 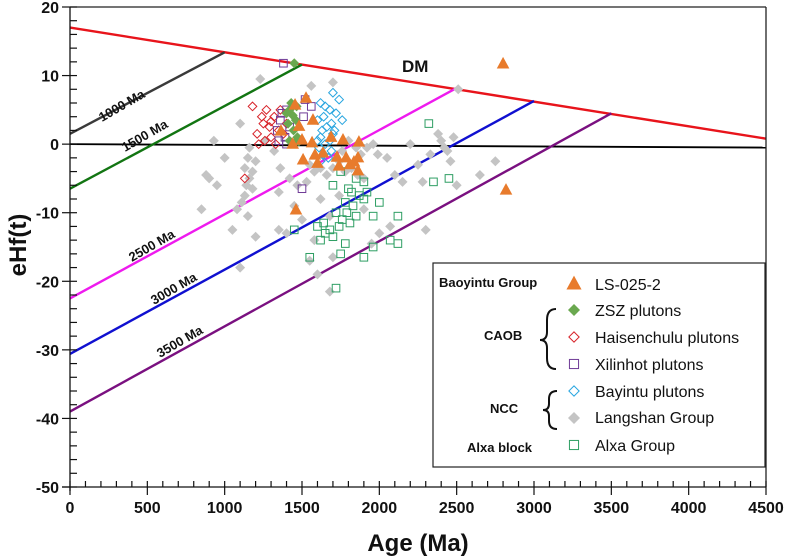 What do you see at coordinates (649, 365) in the screenshot?
I see `legend-label-xilinhot: Xilinhot plutons` at bounding box center [649, 365].